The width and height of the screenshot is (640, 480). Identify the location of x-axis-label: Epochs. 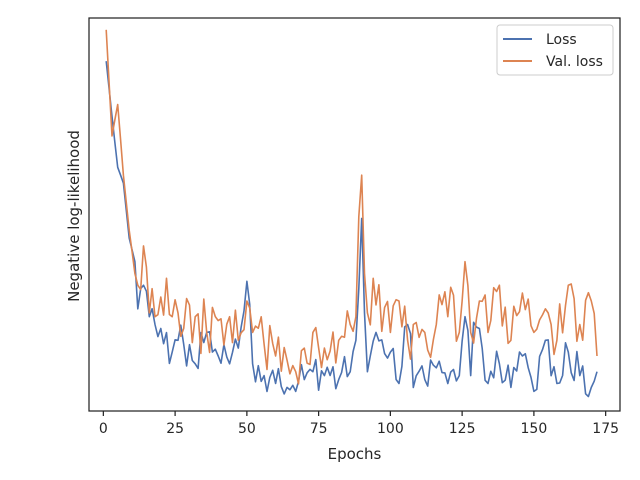
(355, 454).